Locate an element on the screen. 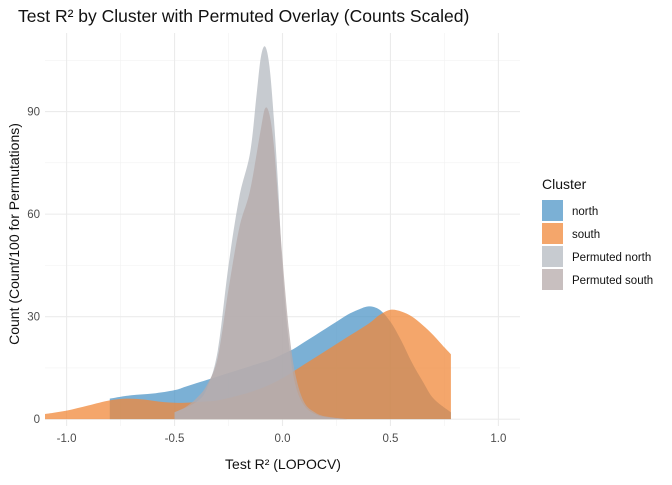 The image size is (672, 485). legend-label: Permuted north is located at coordinates (611, 258).